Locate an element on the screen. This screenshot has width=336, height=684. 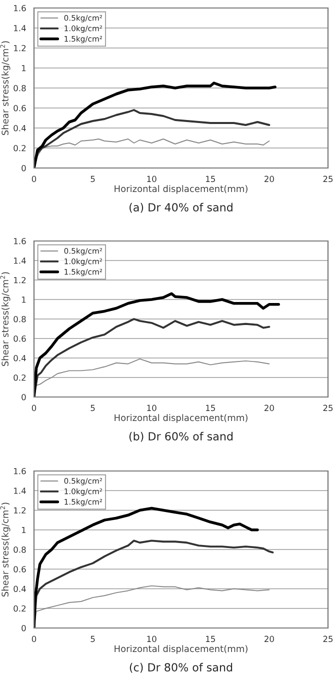
text: (c) Dr 80% of sand is located at coordinates (181, 667).